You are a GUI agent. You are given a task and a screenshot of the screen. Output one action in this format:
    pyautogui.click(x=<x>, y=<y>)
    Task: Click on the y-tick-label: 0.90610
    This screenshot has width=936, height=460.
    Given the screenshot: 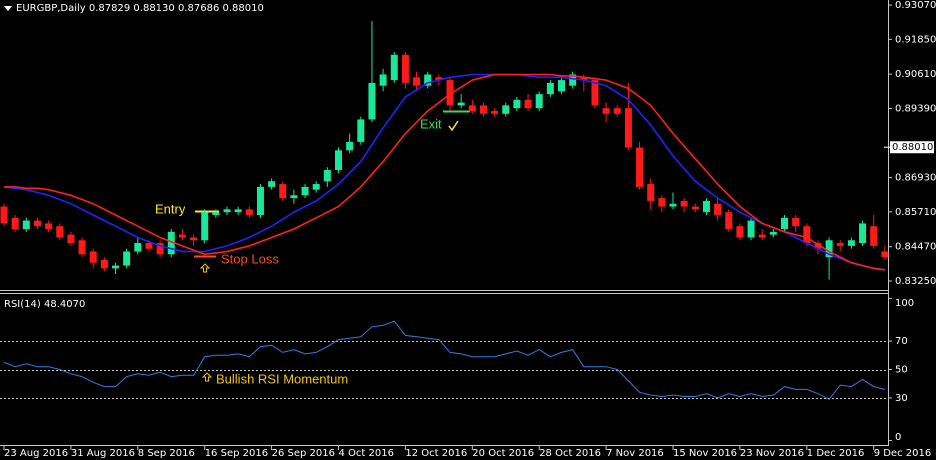 What is the action you would take?
    pyautogui.click(x=915, y=74)
    